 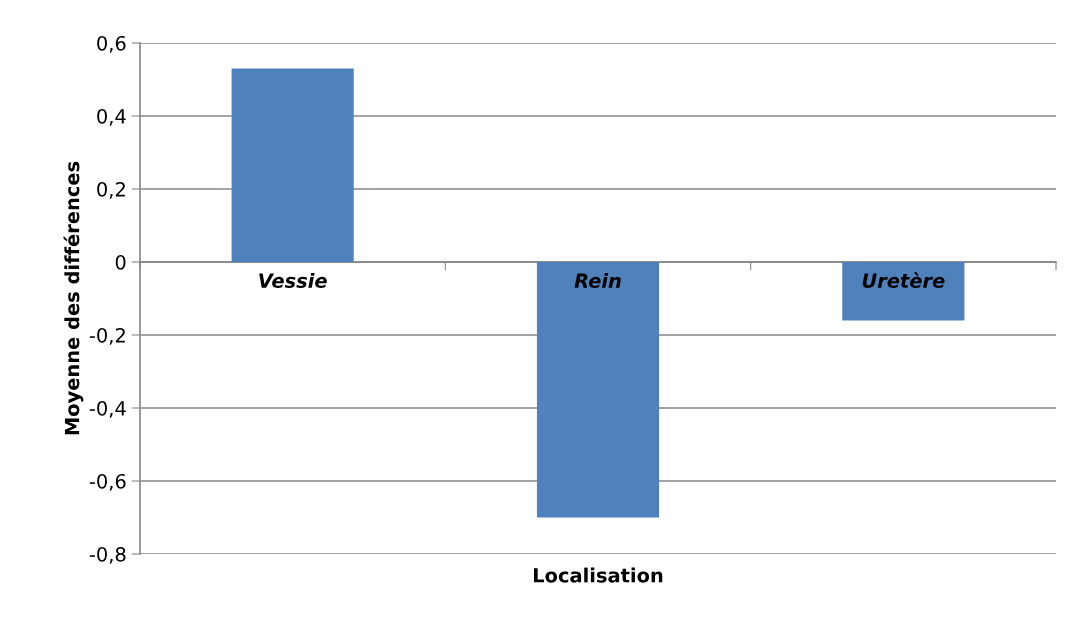 What do you see at coordinates (107, 336) in the screenshot?
I see `y-tick-label: -0,2` at bounding box center [107, 336].